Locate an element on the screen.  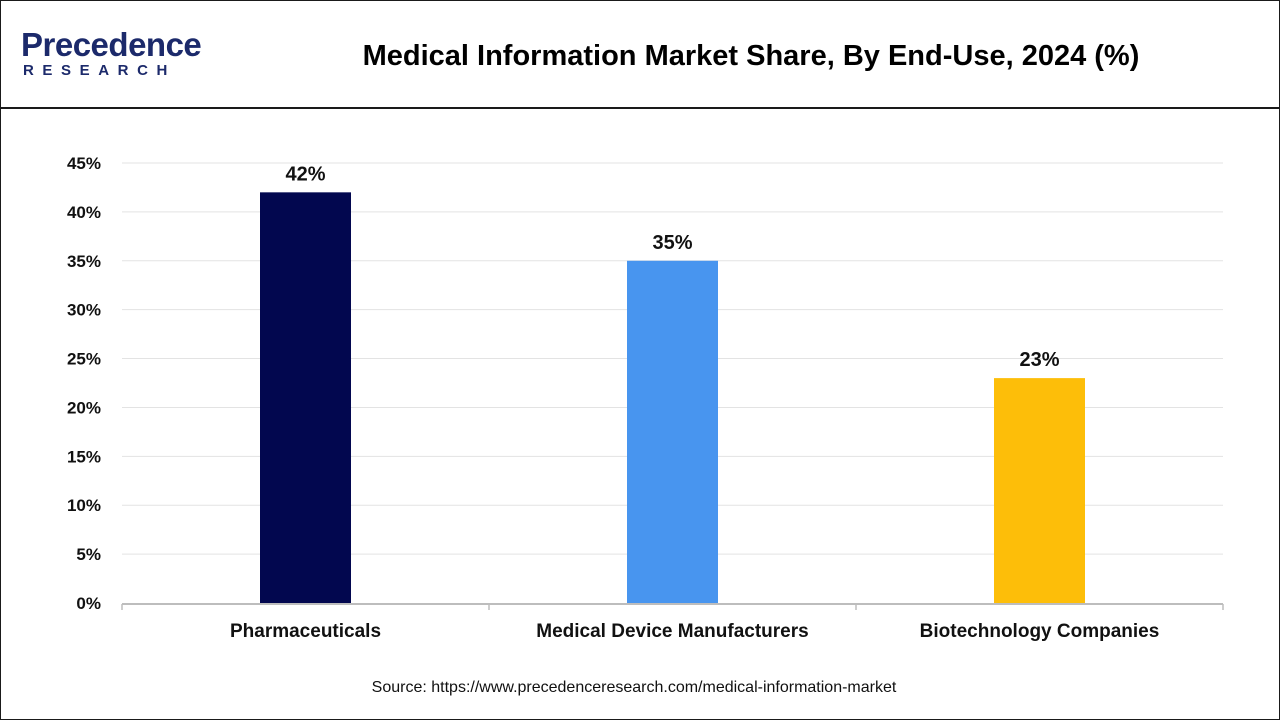
y-tick-label: 15% is located at coordinates (84, 456).